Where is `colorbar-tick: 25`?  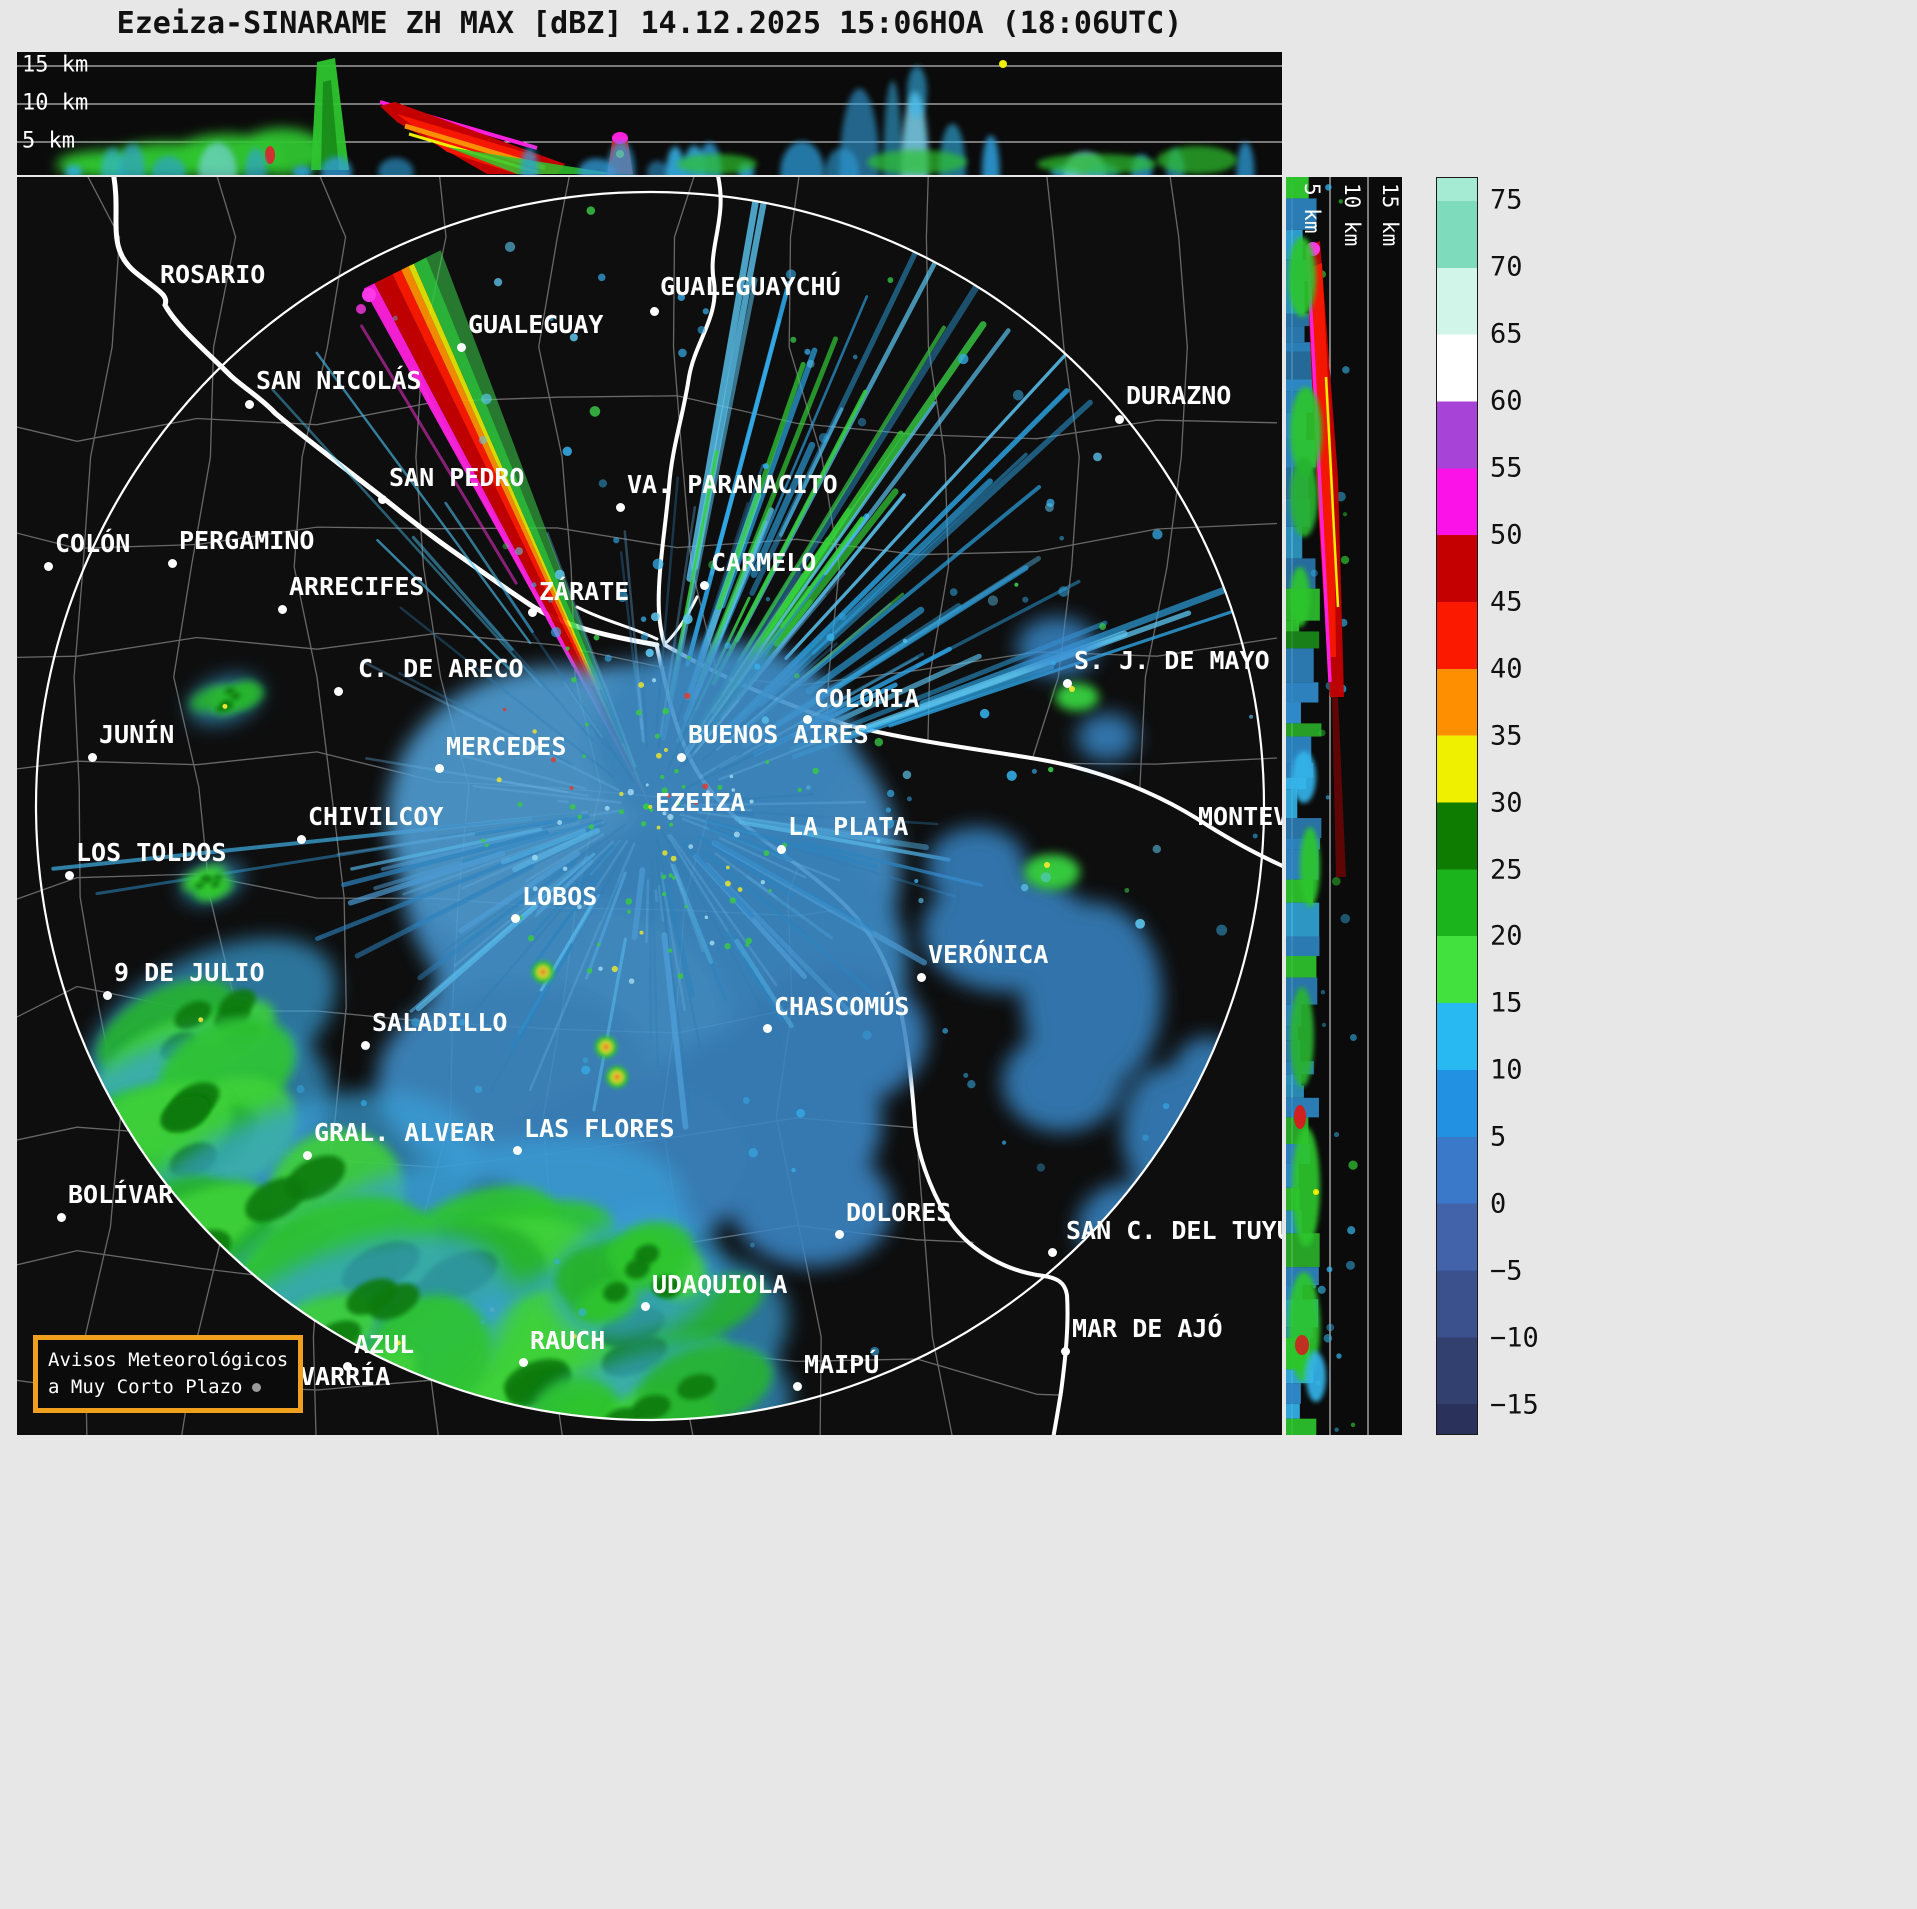
colorbar-tick: 25 is located at coordinates (1506, 869).